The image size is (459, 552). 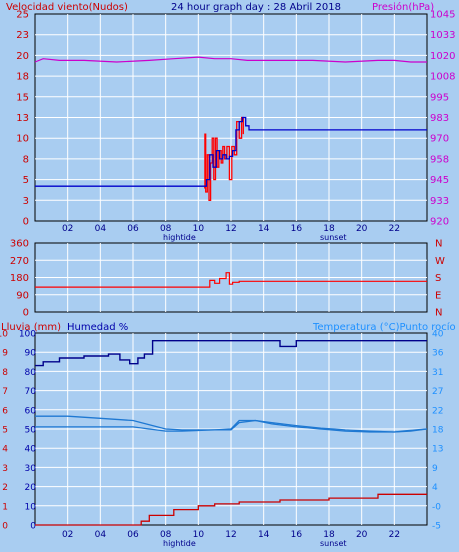 I want to click on graph-title: 24 hour graph day : 28 Abril 2018, so click(x=256, y=7).